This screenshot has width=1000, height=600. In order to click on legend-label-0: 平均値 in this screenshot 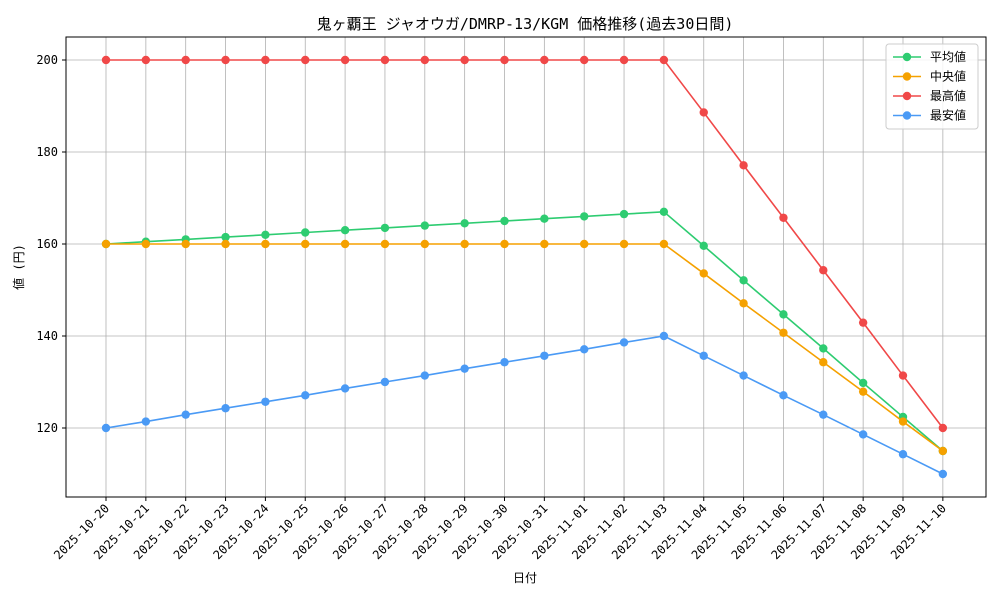, I will do `click(948, 56)`.